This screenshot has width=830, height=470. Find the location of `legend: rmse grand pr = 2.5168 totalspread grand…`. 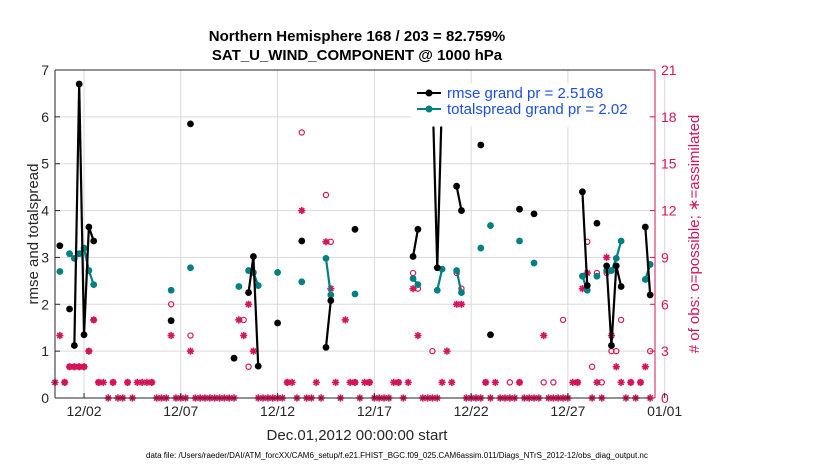

legend: rmse grand pr = 2.5168 totalspread grand… is located at coordinates (530, 105).